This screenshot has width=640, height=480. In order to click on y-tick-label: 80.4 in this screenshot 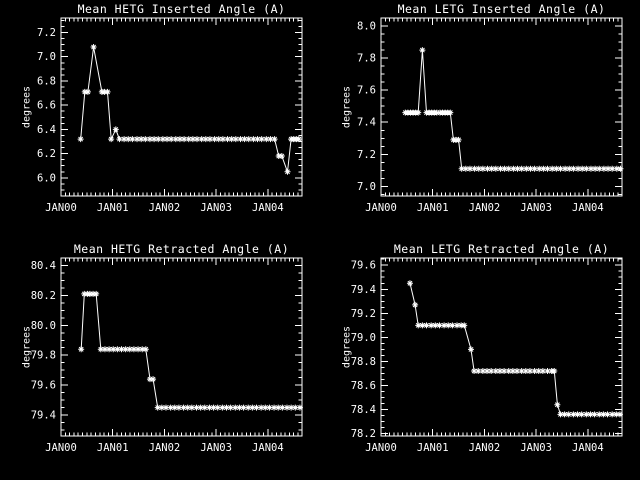, I will do `click(43, 266)`.